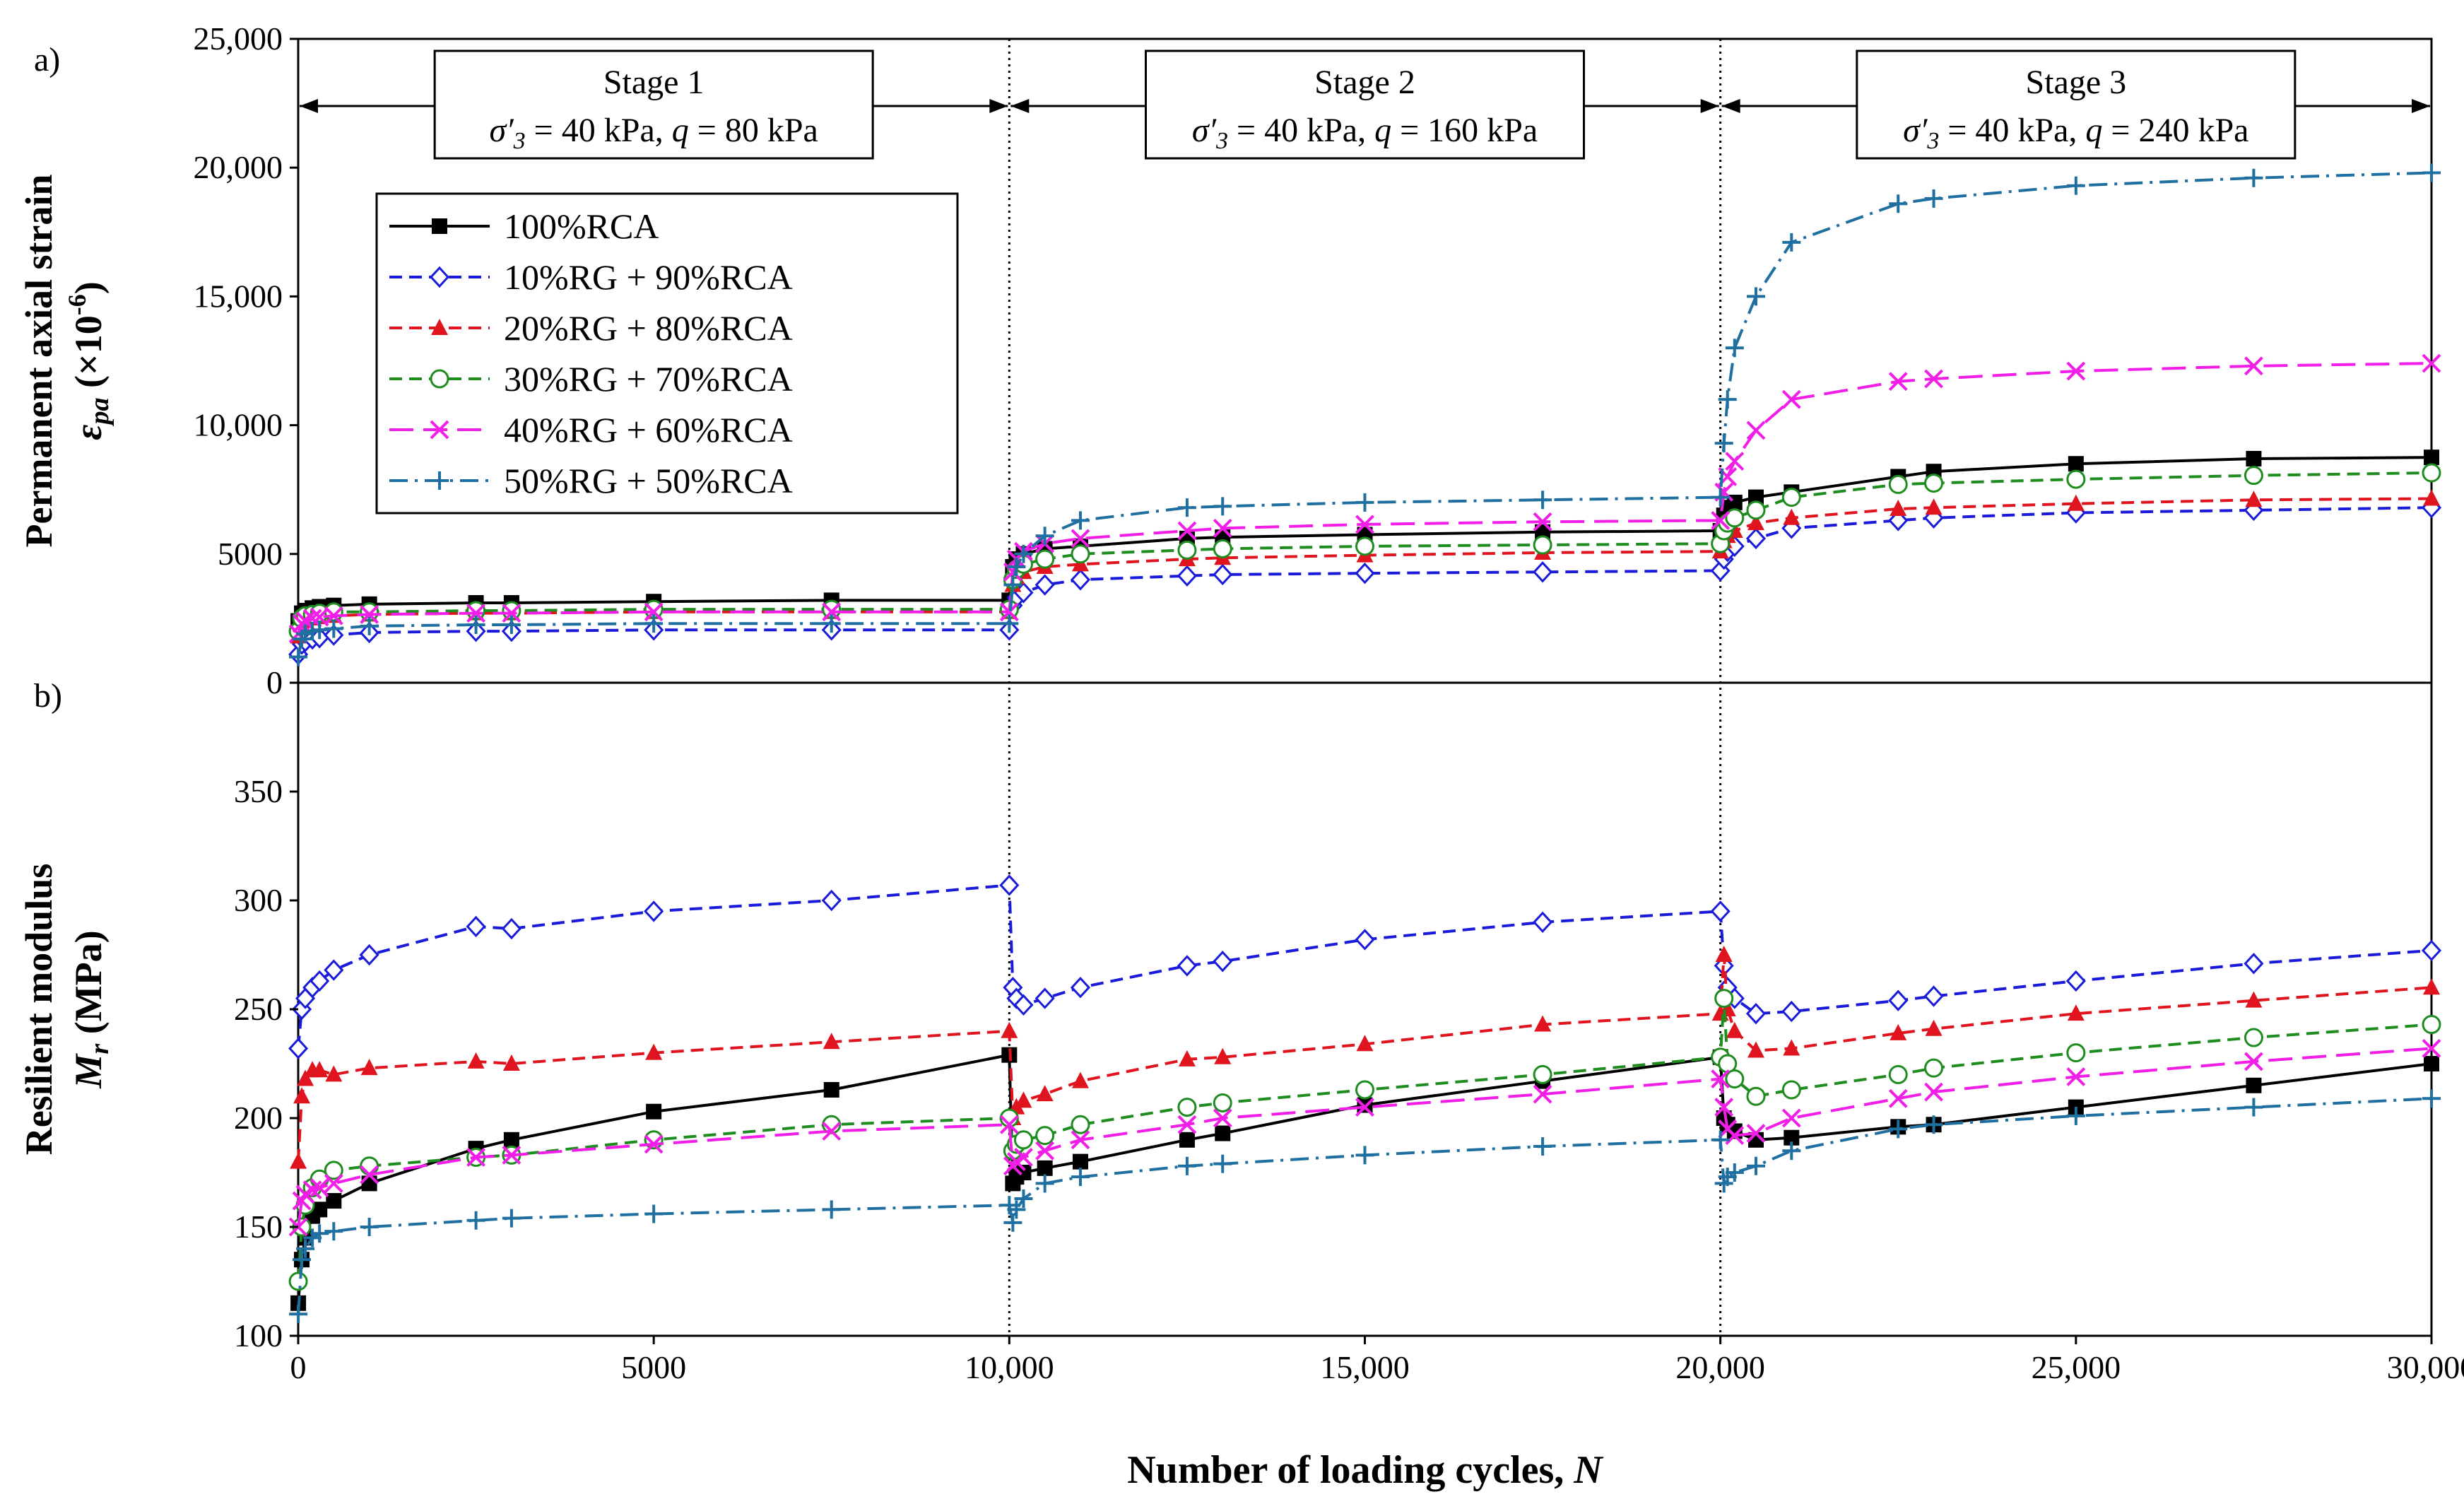  I want to click on stage-condition: σ′3 = 40 kPa, q = 240 kPa, so click(2075, 133).